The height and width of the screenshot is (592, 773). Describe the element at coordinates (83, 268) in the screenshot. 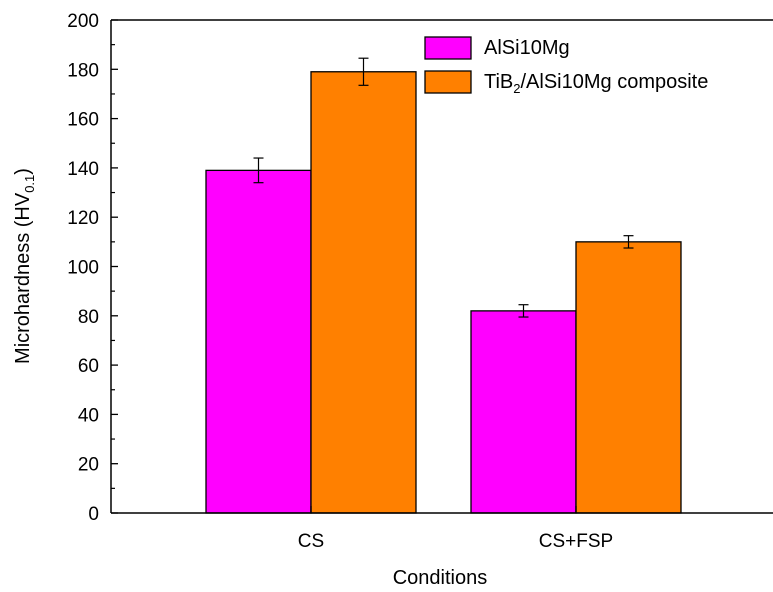

I see `y-tick-label: 100` at that location.